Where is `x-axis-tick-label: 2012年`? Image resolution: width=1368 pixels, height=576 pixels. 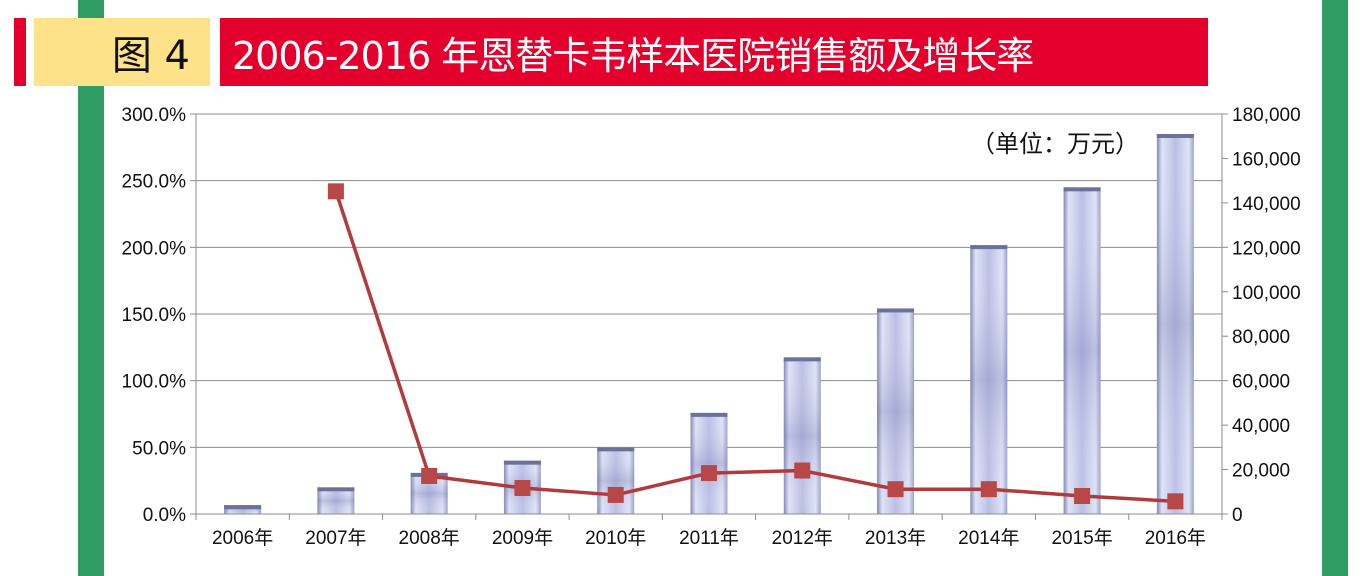 x-axis-tick-label: 2012年 is located at coordinates (802, 538).